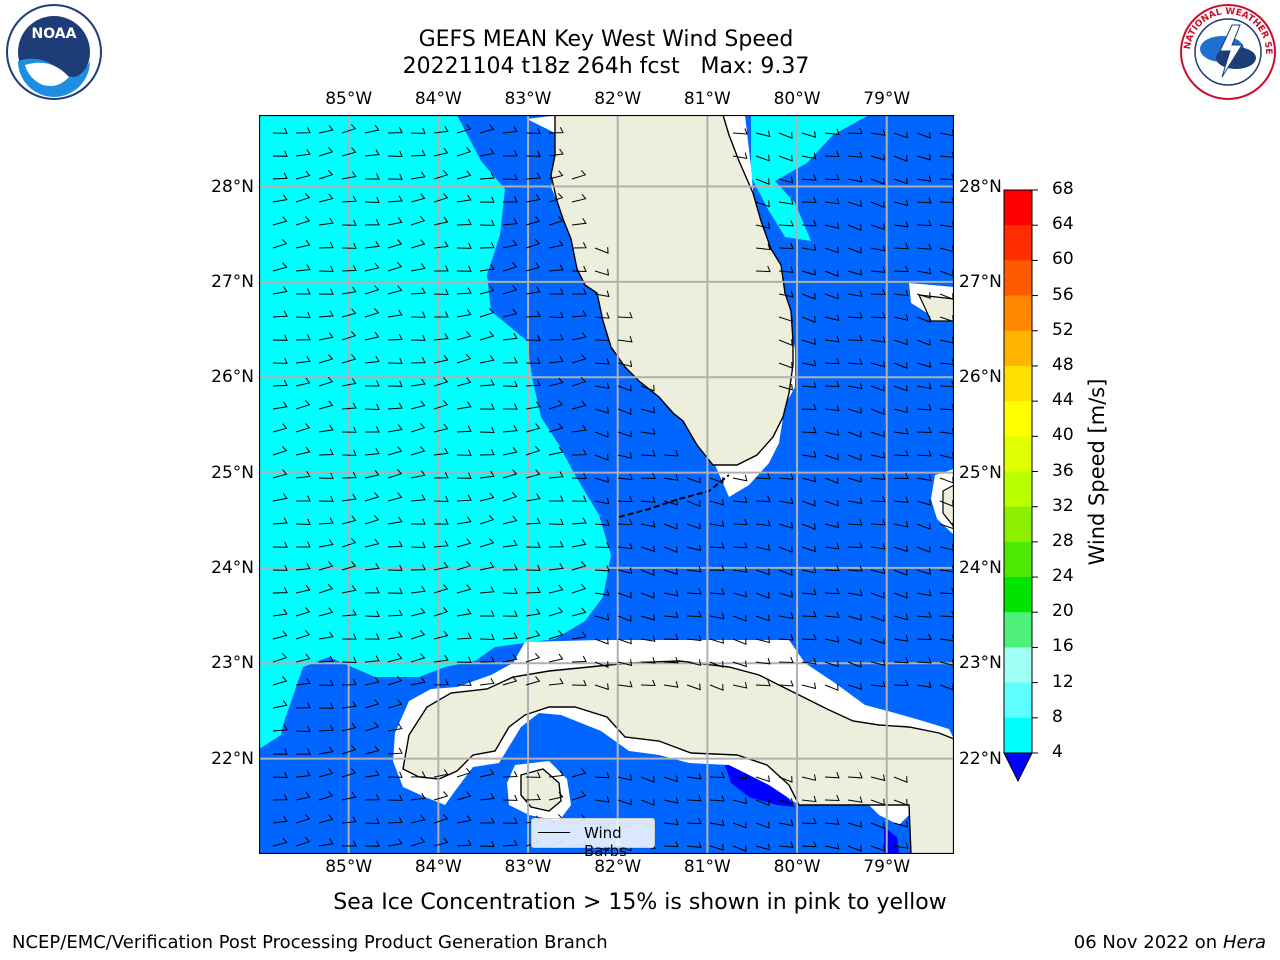 The width and height of the screenshot is (1280, 960). Describe the element at coordinates (618, 99) in the screenshot. I see `tick-label: 82°W` at that location.